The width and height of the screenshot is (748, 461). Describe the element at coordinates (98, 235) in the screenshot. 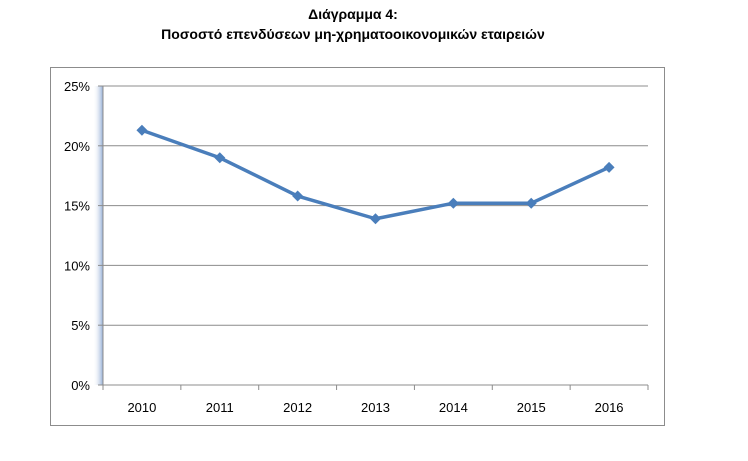

I see `axis-shading` at that location.